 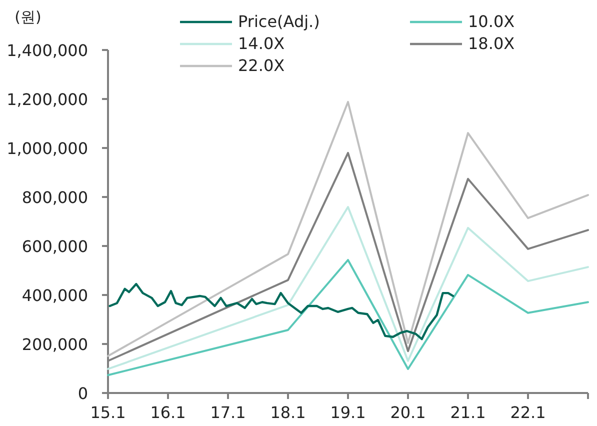 I want to click on y-axis-title: (원), so click(x=28, y=17).